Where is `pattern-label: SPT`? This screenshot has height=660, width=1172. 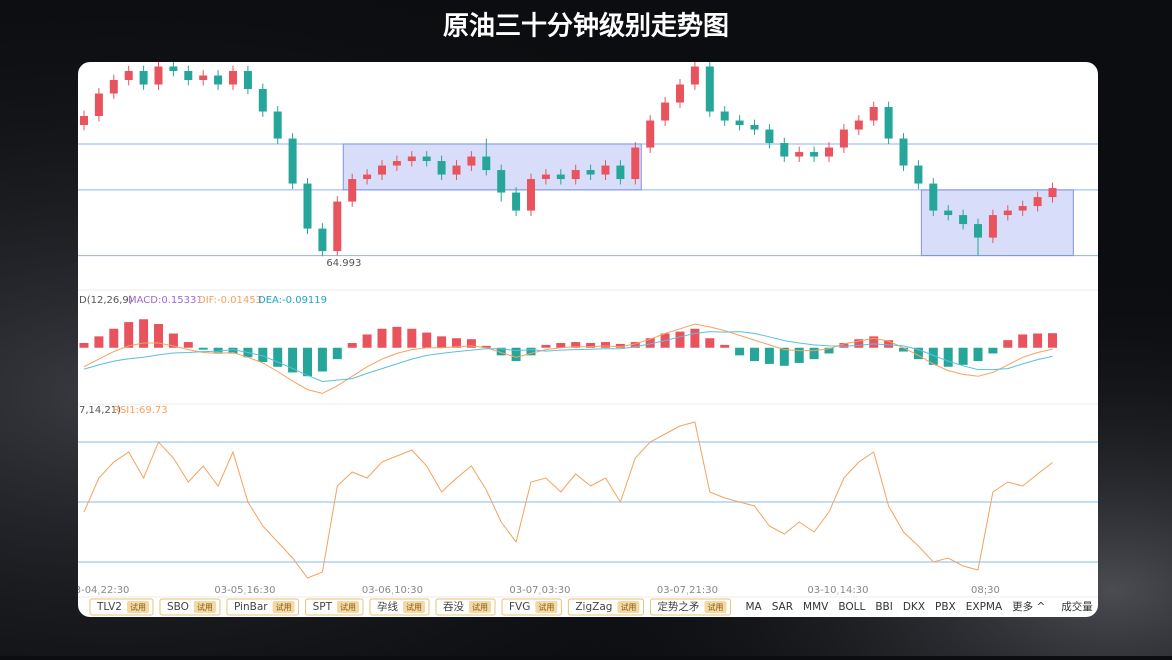 pattern-label: SPT is located at coordinates (323, 607).